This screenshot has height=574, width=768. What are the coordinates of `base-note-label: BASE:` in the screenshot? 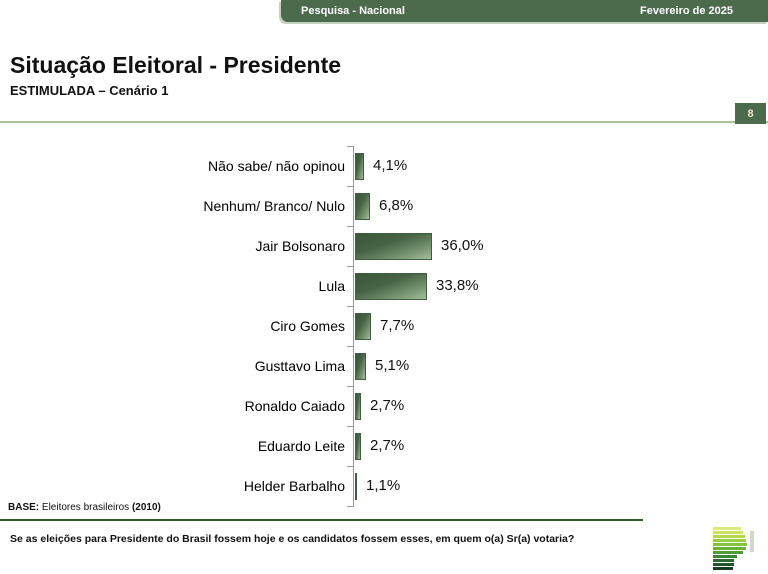 It's located at (24, 507).